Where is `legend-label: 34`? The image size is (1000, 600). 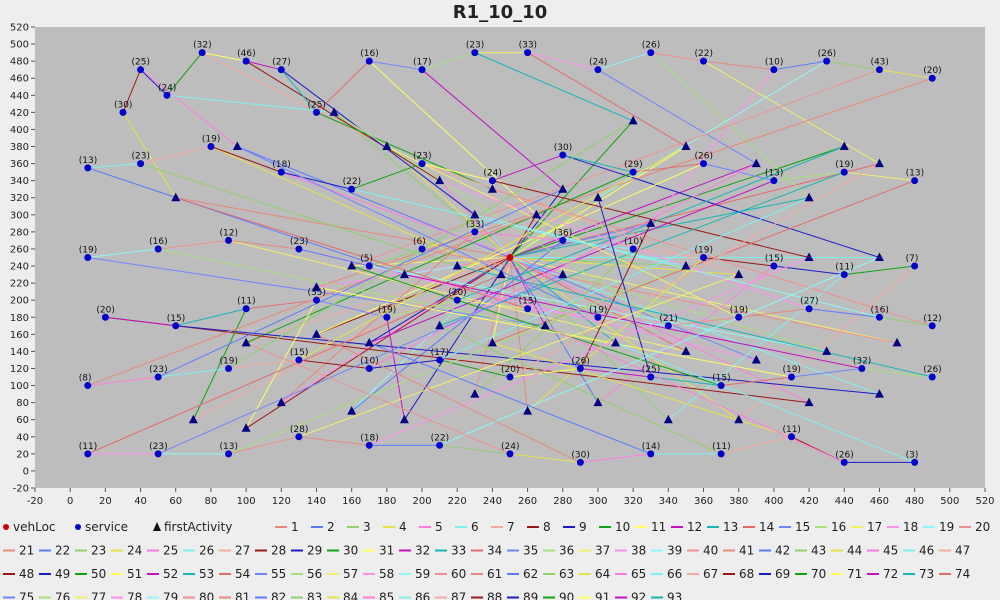 legend-label: 34 is located at coordinates (494, 551).